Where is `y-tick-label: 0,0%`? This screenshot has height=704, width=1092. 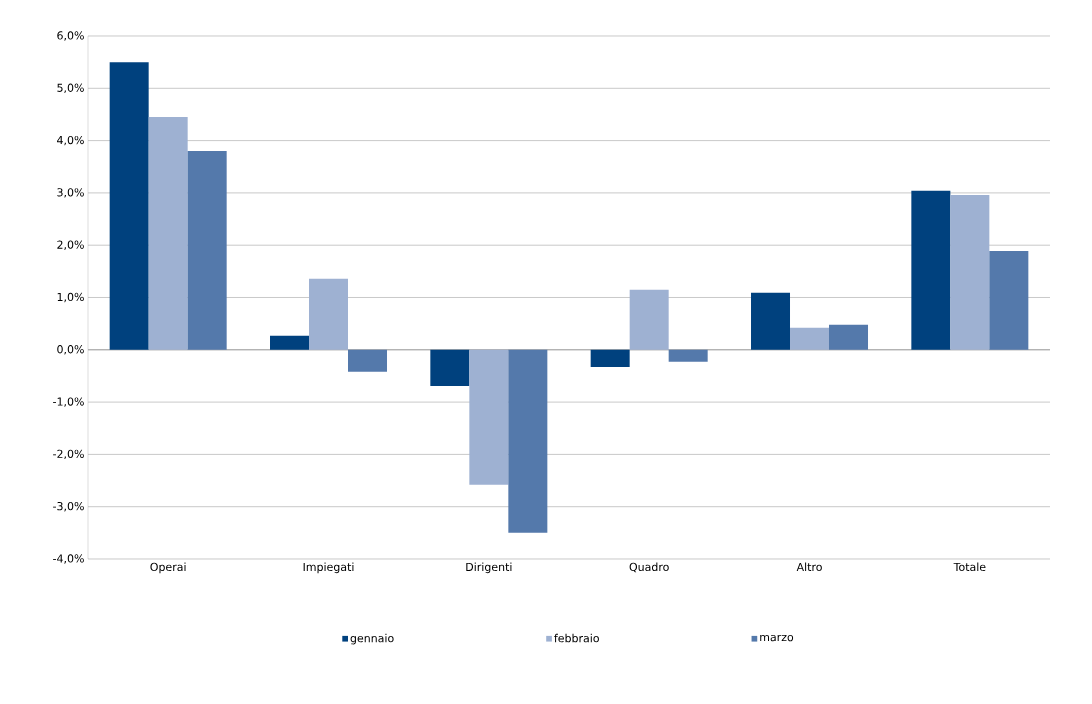
y-tick-label: 0,0% is located at coordinates (70, 350).